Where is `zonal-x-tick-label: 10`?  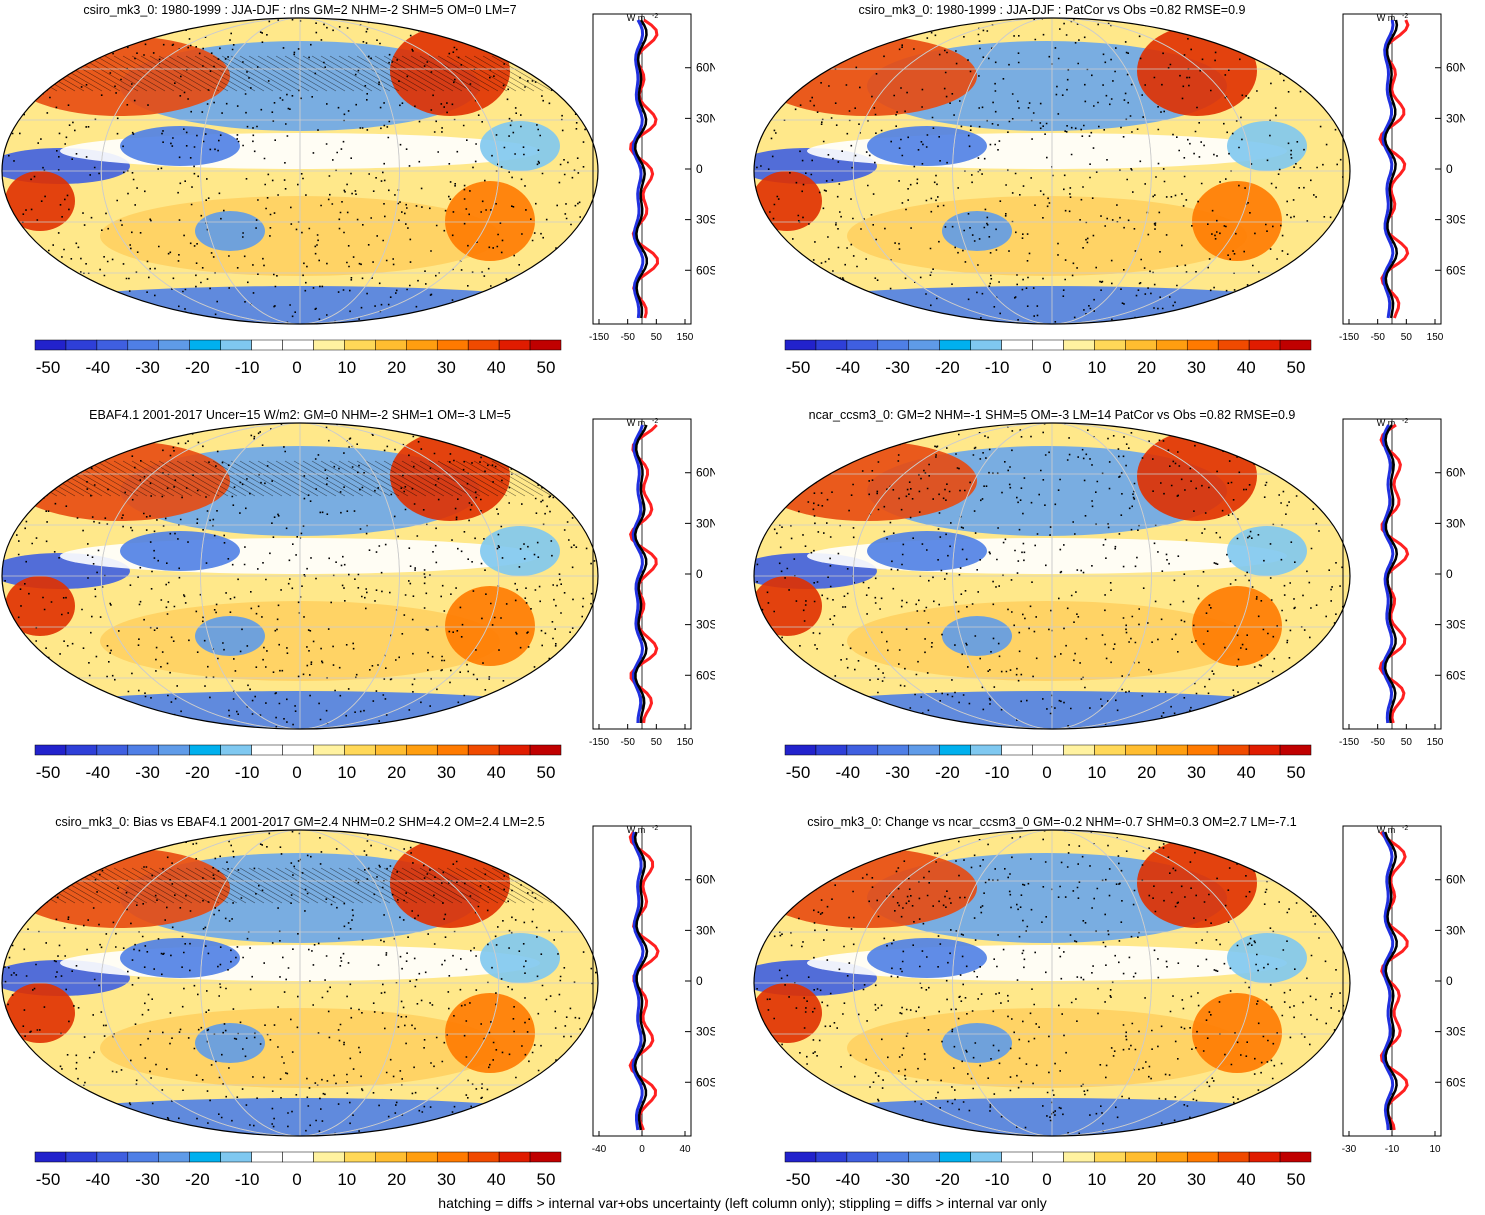
zonal-x-tick-label: 10 is located at coordinates (1435, 1149).